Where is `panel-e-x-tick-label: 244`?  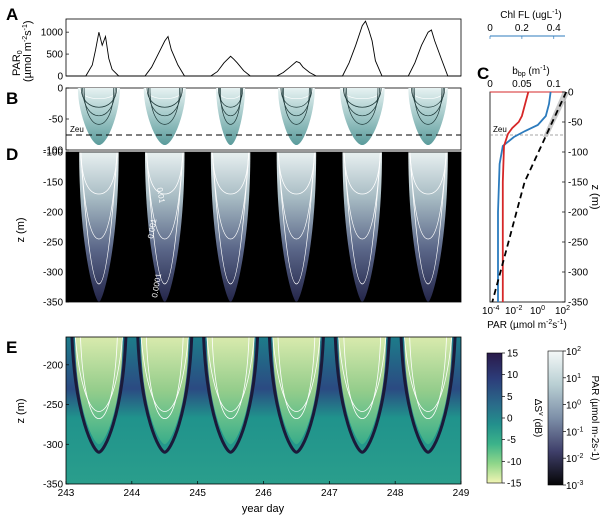 panel-e-x-tick-label: 244 is located at coordinates (131, 493).